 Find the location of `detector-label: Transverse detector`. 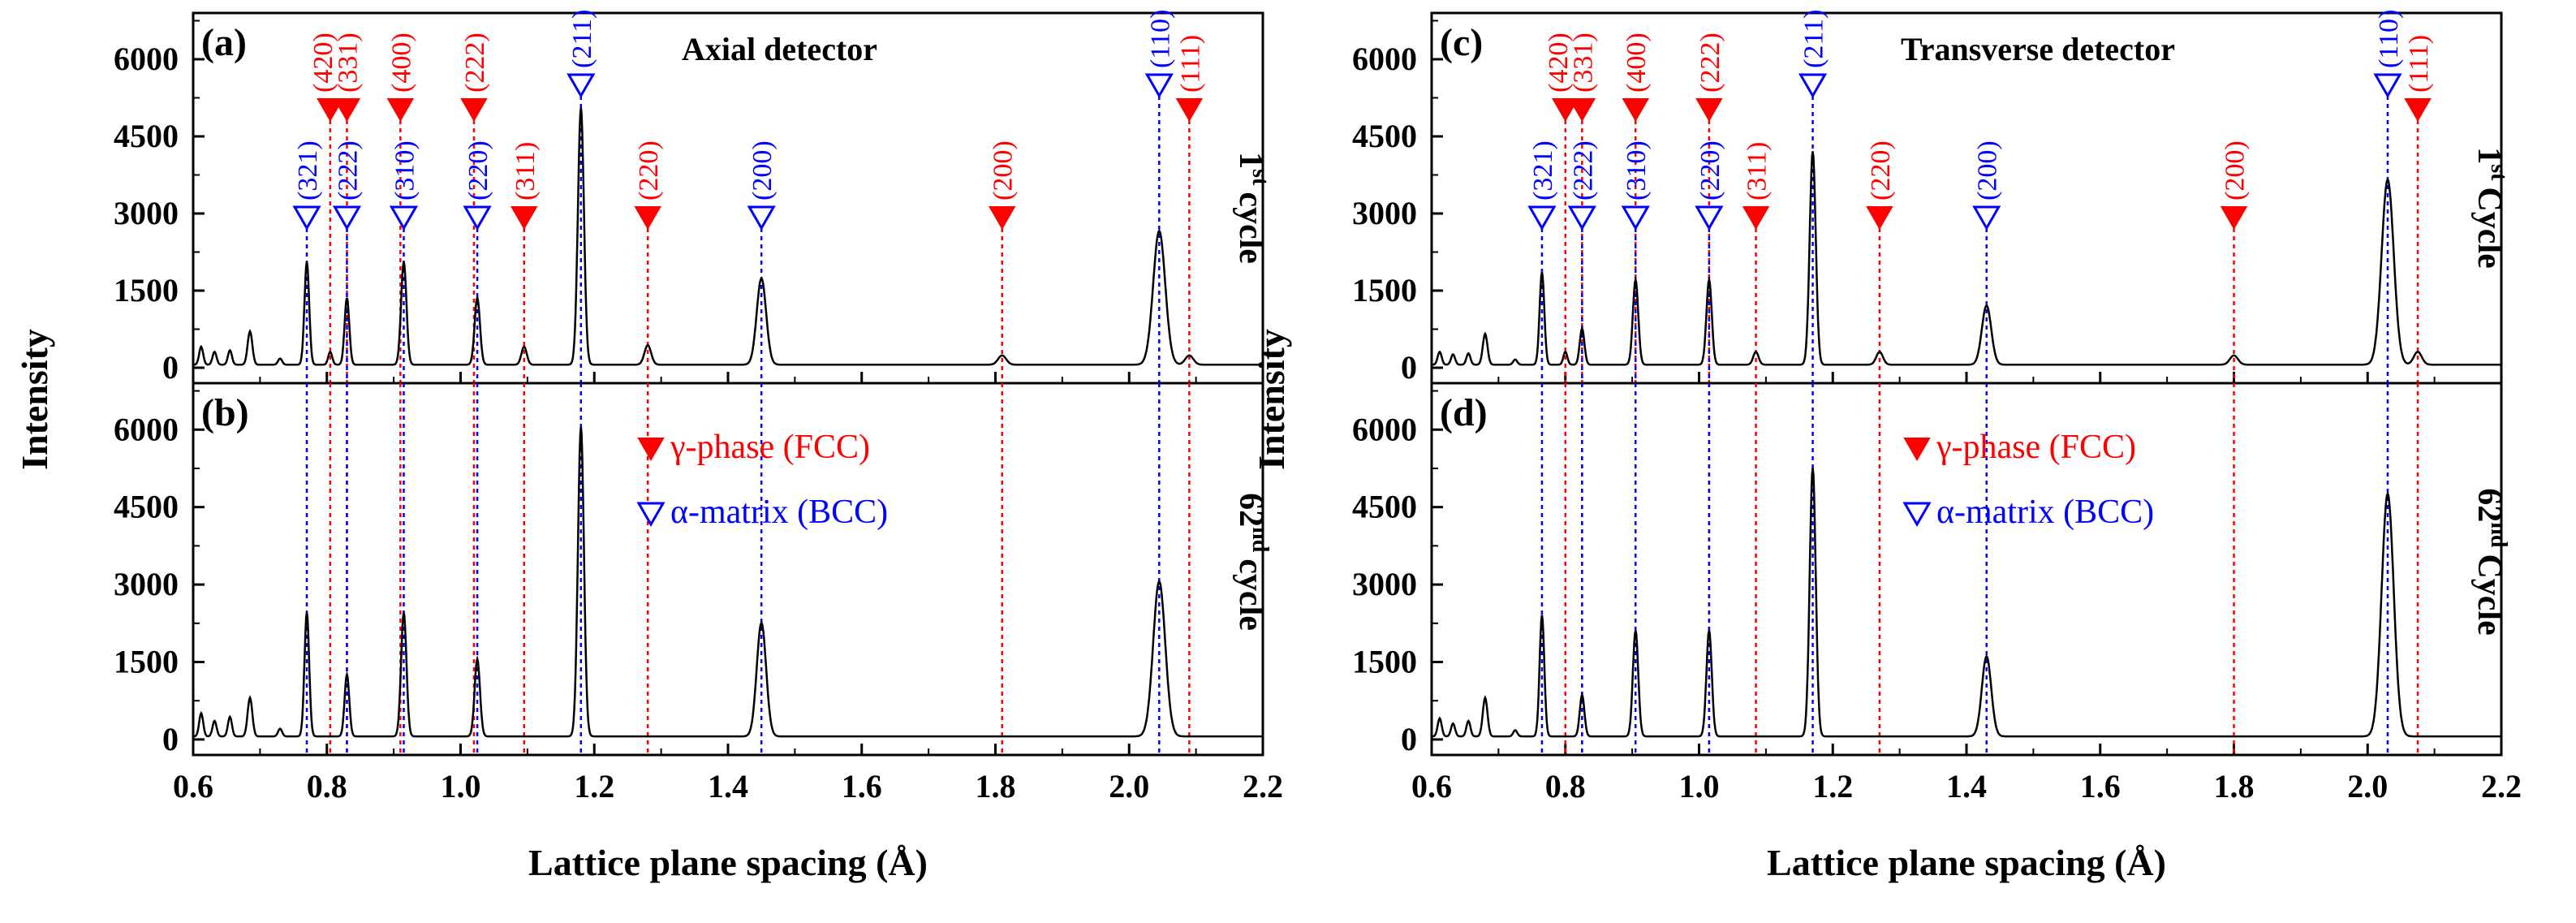

detector-label: Transverse detector is located at coordinates (2038, 49).